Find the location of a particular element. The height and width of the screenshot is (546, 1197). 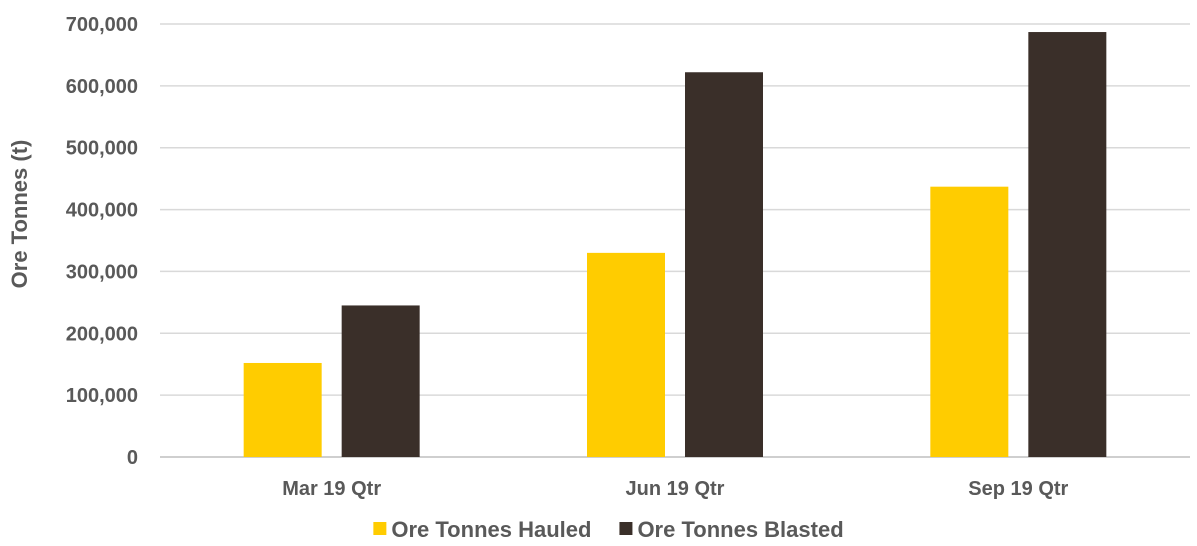

x-tick-label: Mar 19 Qtr is located at coordinates (331, 489).